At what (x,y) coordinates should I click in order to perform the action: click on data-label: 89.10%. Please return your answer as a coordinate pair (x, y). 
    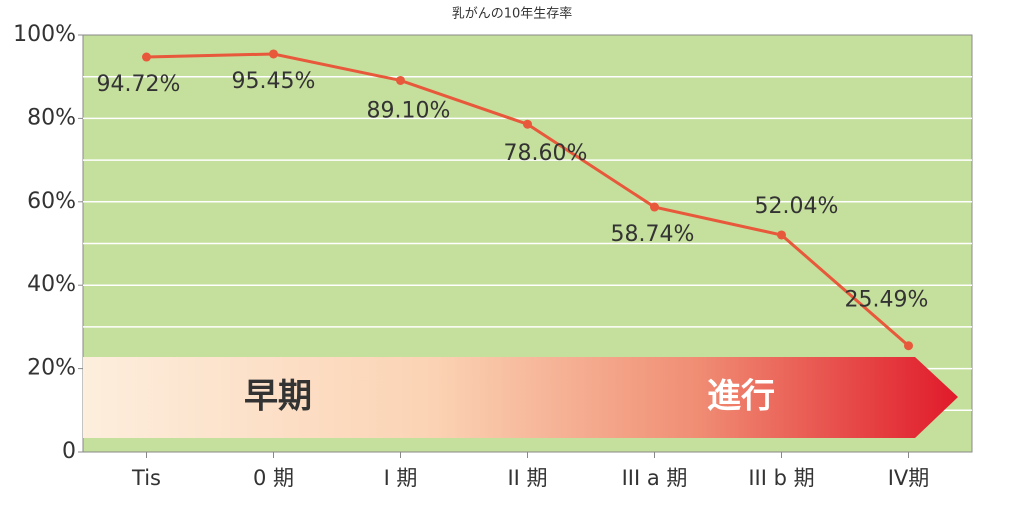
    Looking at the image, I should click on (409, 110).